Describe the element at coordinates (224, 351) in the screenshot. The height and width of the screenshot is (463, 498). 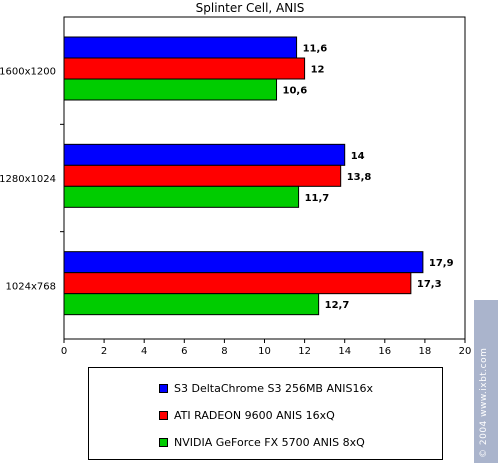
I see `x-tick-label: 8` at that location.